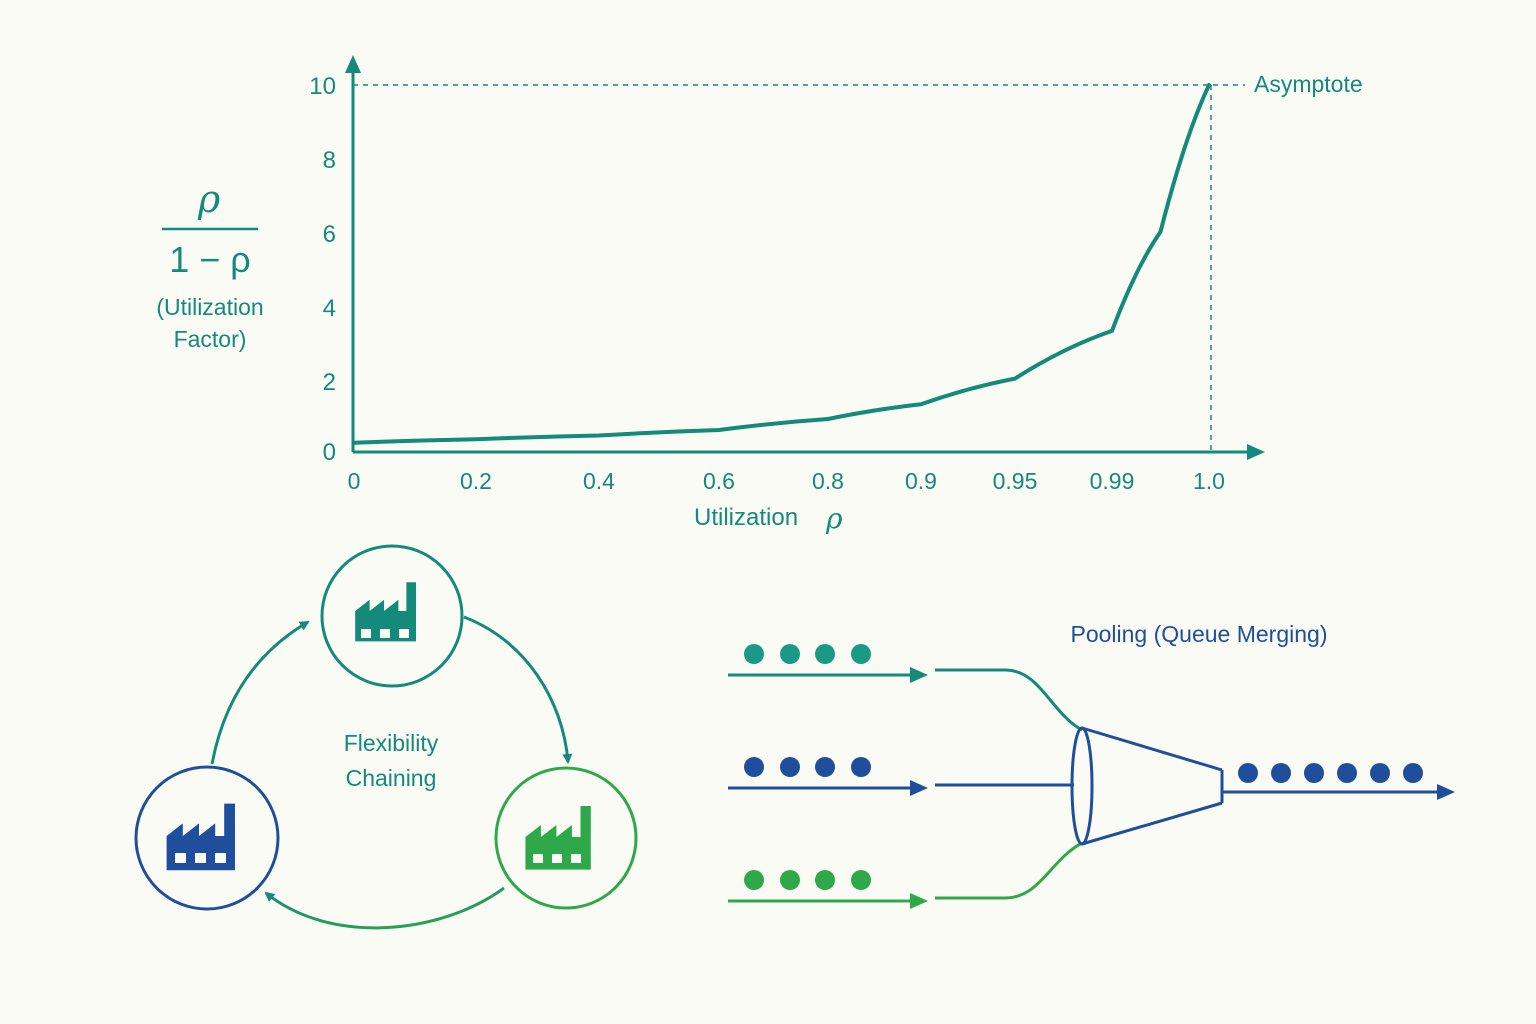  What do you see at coordinates (1209, 481) in the screenshot?
I see `x-tick-label: 1.0` at bounding box center [1209, 481].